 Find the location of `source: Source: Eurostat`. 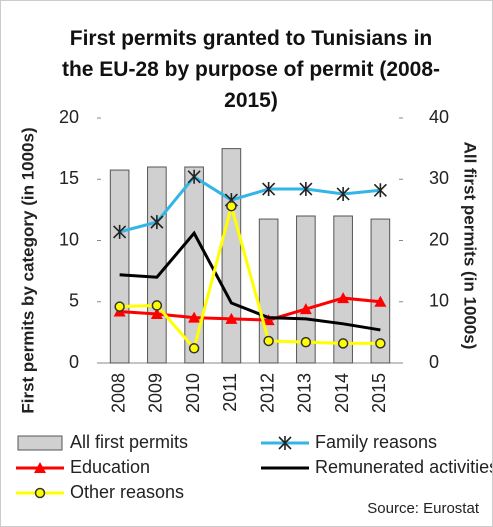

source: Source: Eurostat is located at coordinates (423, 508).